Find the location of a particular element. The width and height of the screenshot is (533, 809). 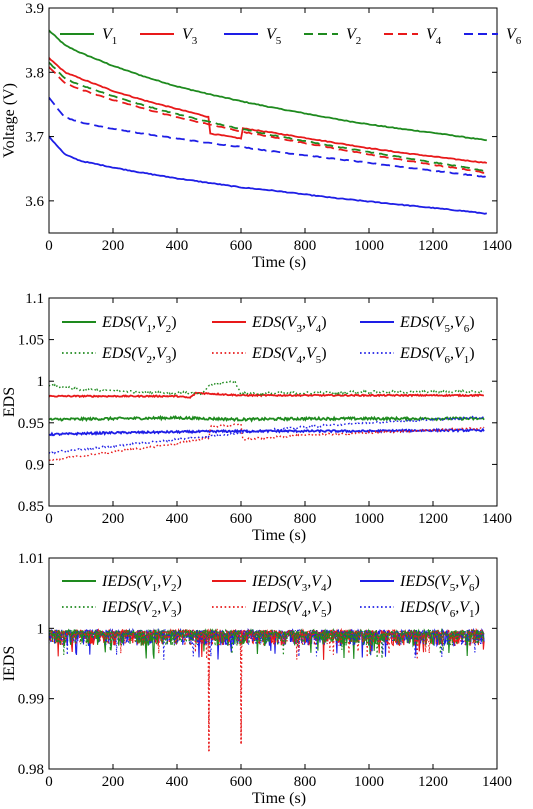

legend-label: EDS(V4,V5) is located at coordinates (289, 355).